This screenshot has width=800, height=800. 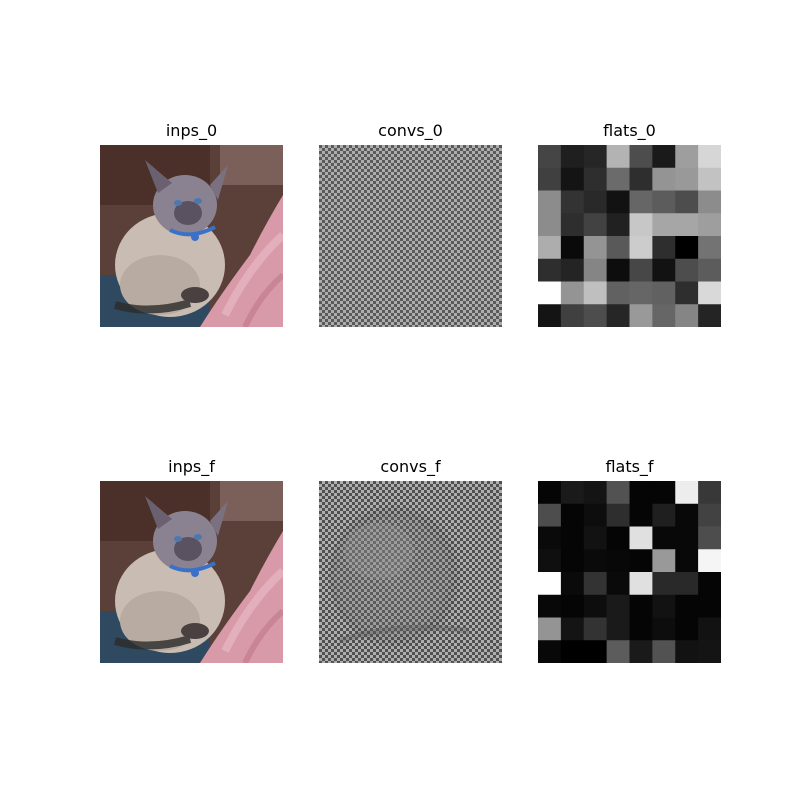 I want to click on cat-photo-image, so click(x=191, y=572).